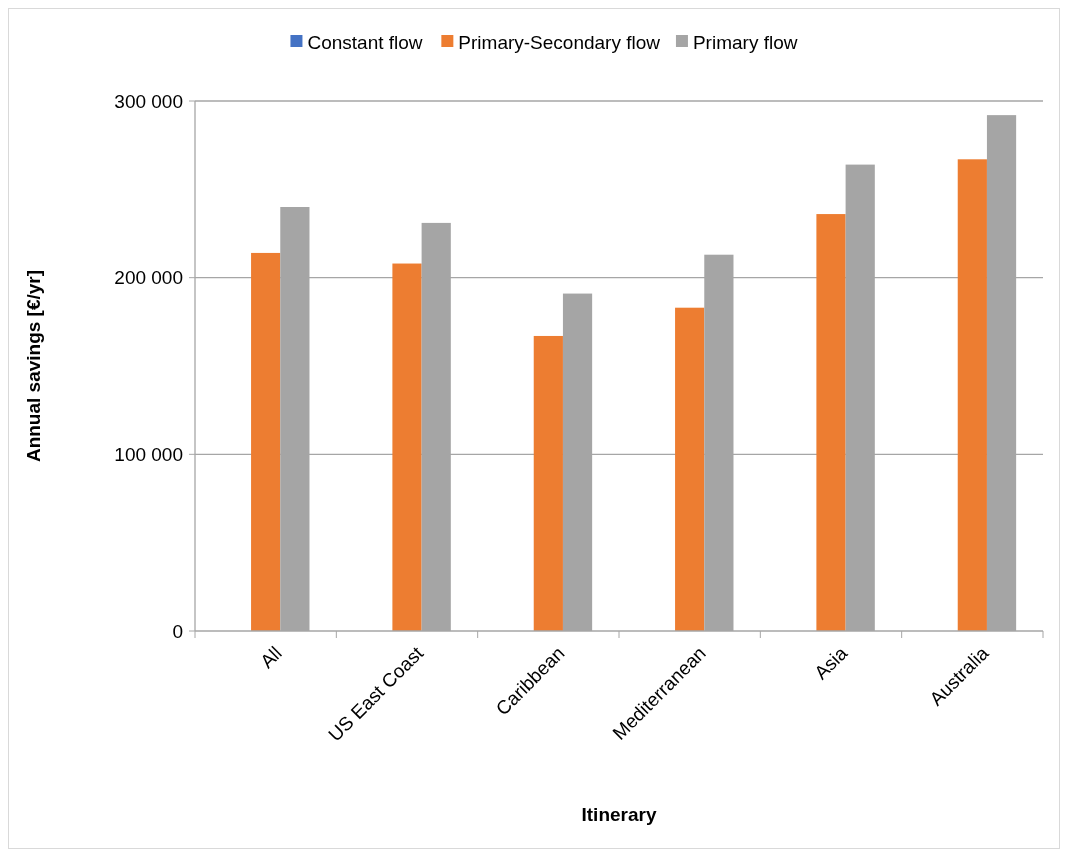 The image size is (1068, 857). What do you see at coordinates (745, 42) in the screenshot?
I see `legend-label: Primary flow` at bounding box center [745, 42].